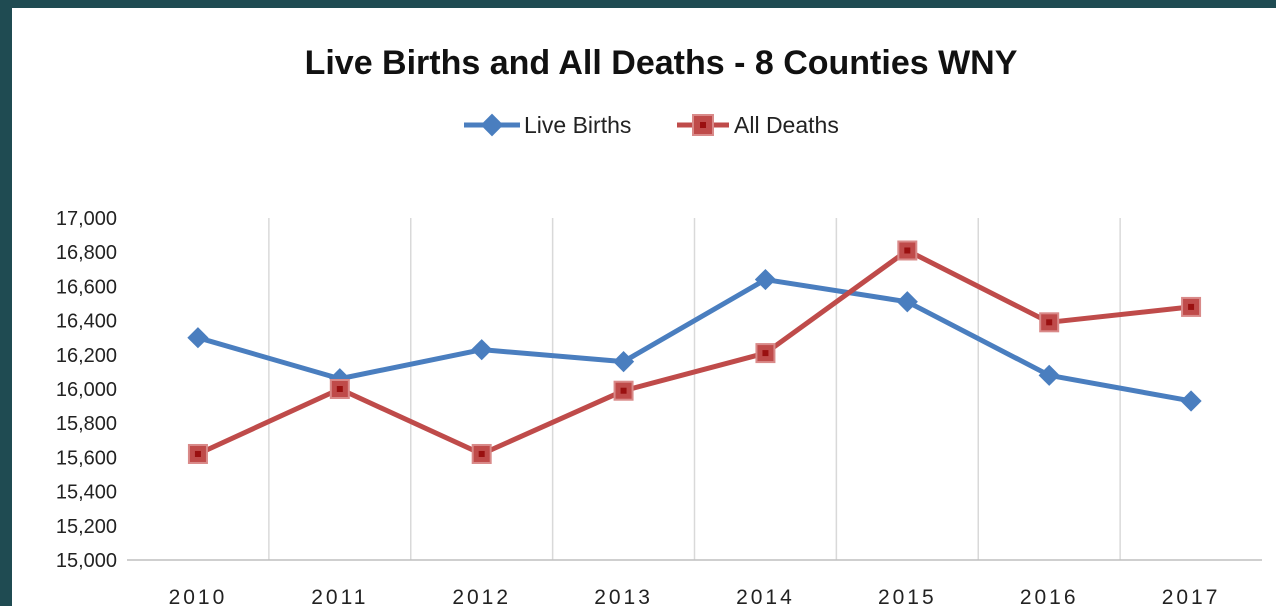 The height and width of the screenshot is (606, 1276). I want to click on y-tick-label: 16,000, so click(86, 390).